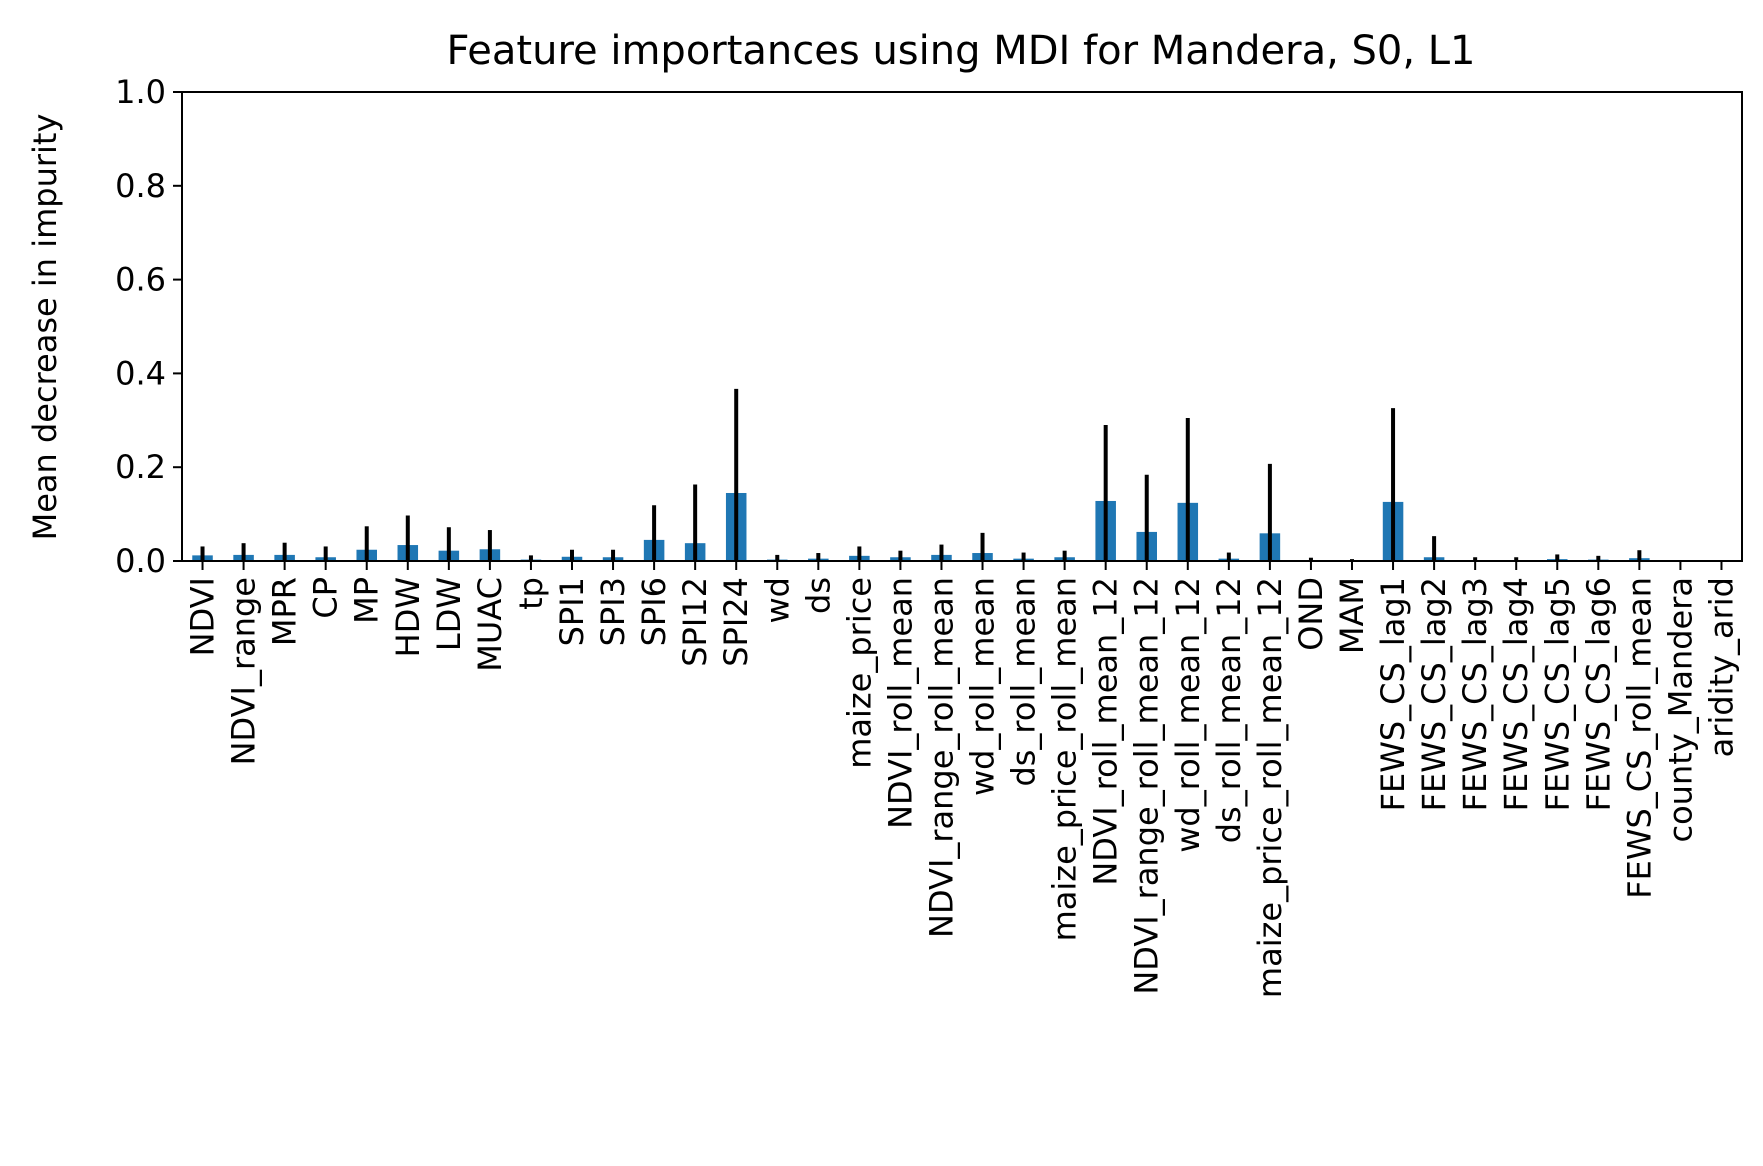 The image size is (1763, 1166). I want to click on x-tick-label: MAM, so click(1352, 615).